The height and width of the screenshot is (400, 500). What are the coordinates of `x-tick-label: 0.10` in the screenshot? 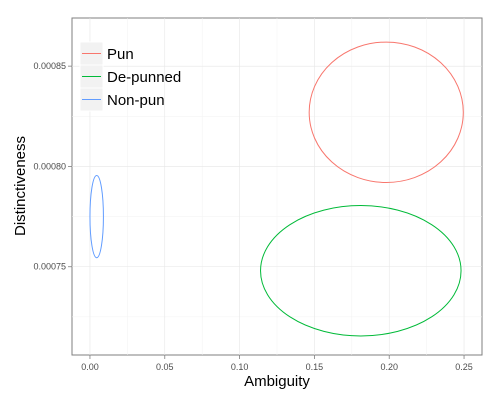 It's located at (240, 367).